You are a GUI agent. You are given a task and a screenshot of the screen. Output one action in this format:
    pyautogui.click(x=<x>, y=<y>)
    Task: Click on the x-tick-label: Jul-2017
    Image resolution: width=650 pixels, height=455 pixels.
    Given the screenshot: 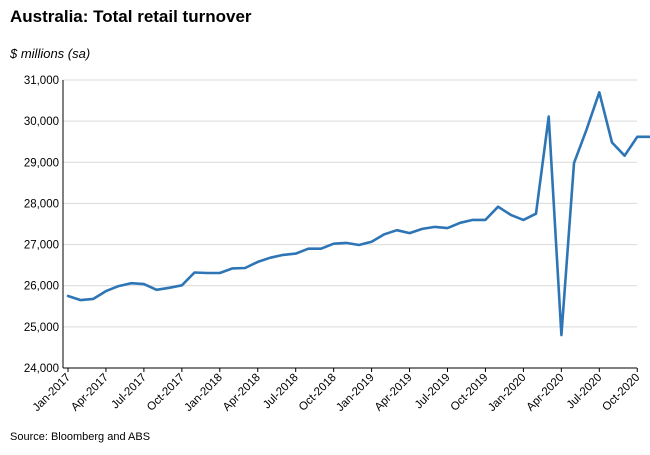 What is the action you would take?
    pyautogui.click(x=129, y=392)
    